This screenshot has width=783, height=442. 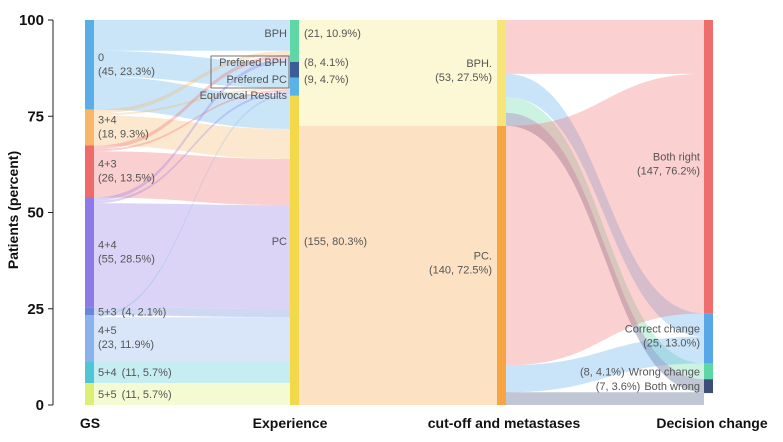 I want to click on node-label: (45, 23.3%), so click(x=126, y=72).